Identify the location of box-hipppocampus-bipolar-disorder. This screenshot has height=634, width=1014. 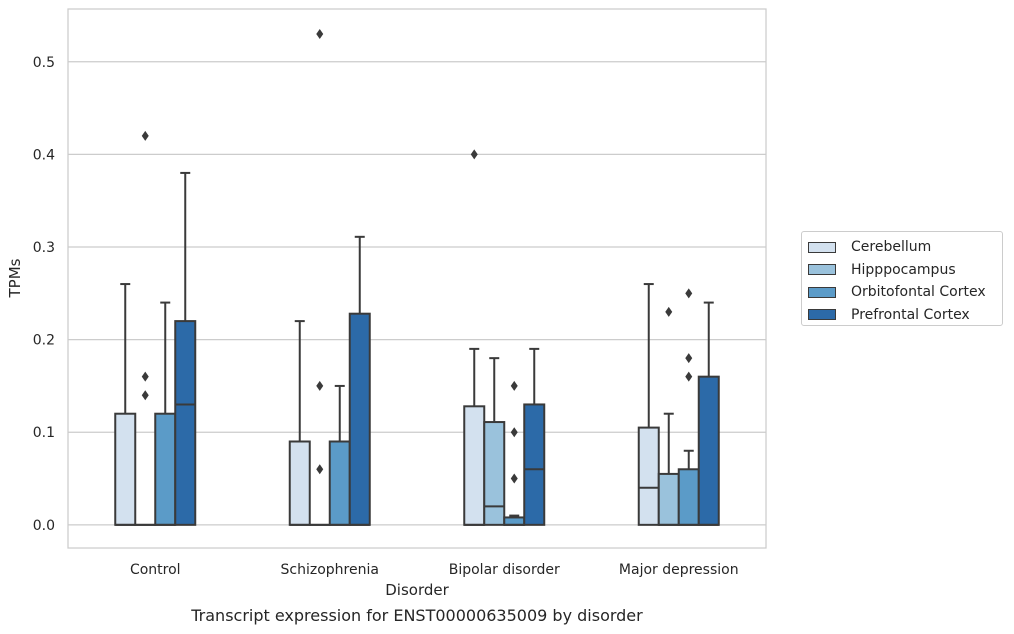
(494, 441).